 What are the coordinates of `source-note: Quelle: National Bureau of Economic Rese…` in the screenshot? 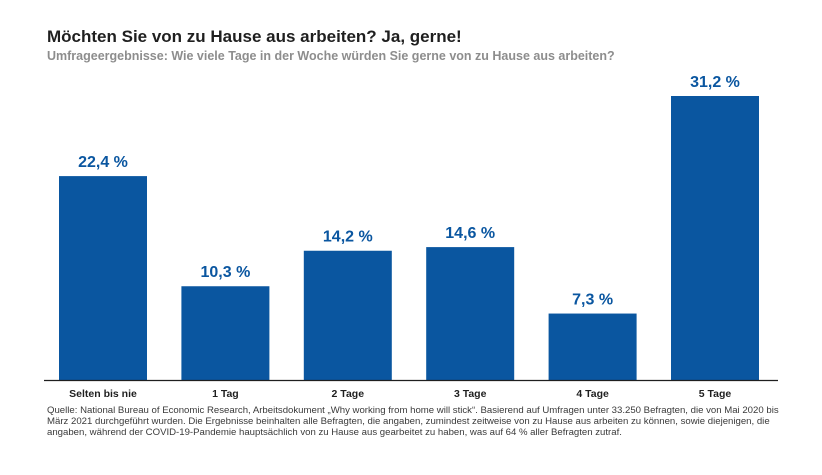 It's located at (413, 422).